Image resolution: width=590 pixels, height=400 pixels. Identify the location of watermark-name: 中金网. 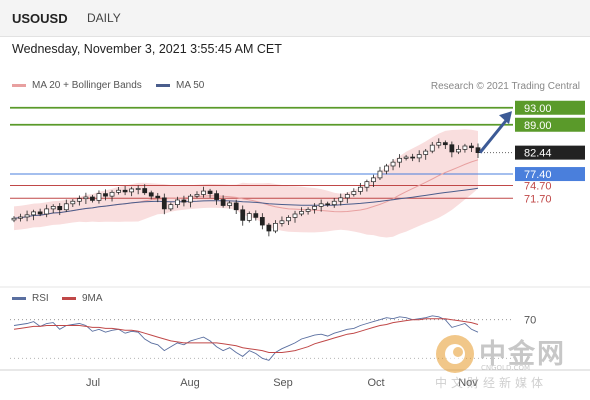
(522, 354).